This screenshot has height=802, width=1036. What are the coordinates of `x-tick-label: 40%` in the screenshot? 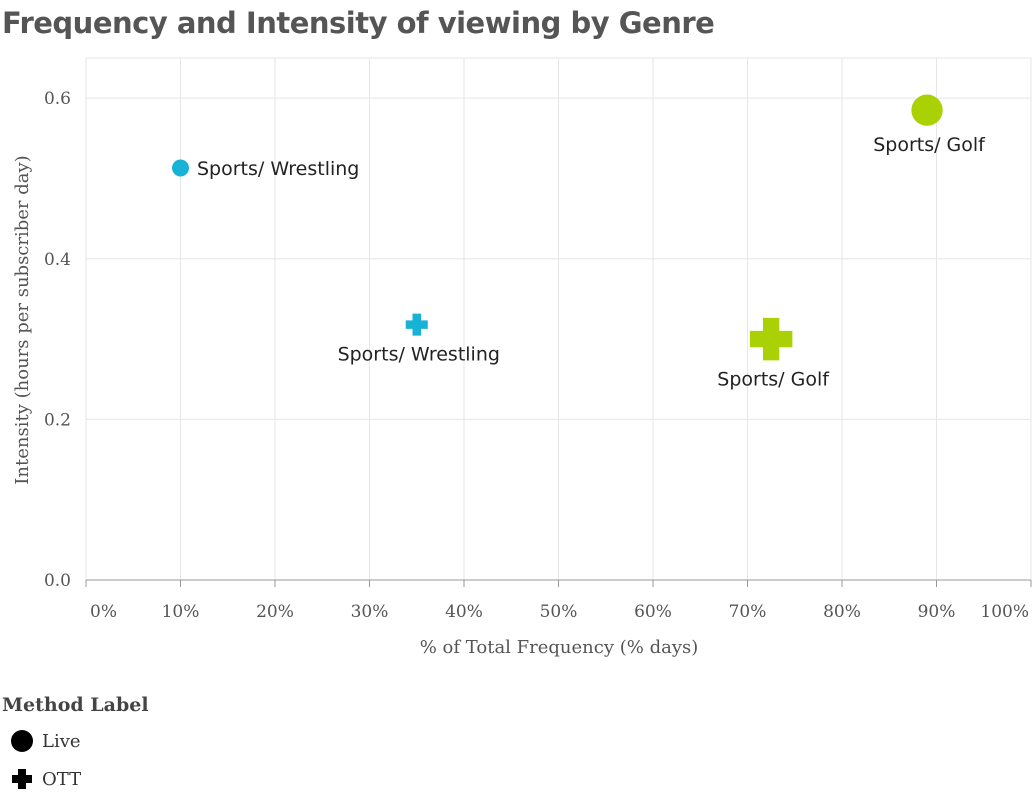 It's located at (464, 612).